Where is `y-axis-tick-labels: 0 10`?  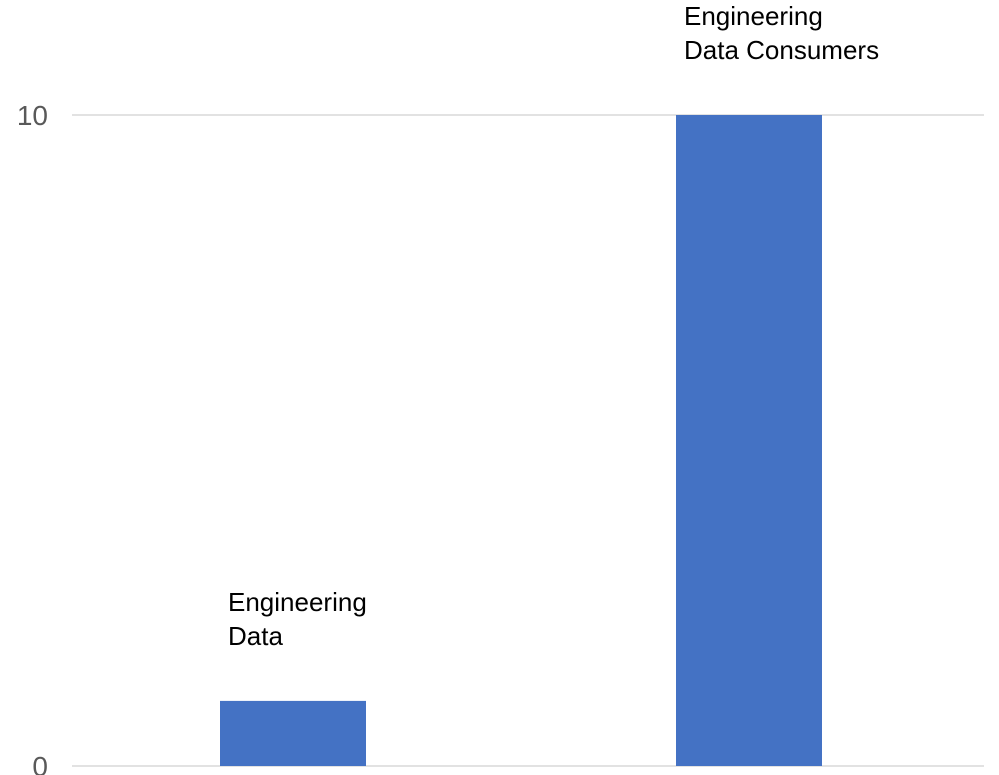 y-axis-tick-labels: 0 10 is located at coordinates (32, 437).